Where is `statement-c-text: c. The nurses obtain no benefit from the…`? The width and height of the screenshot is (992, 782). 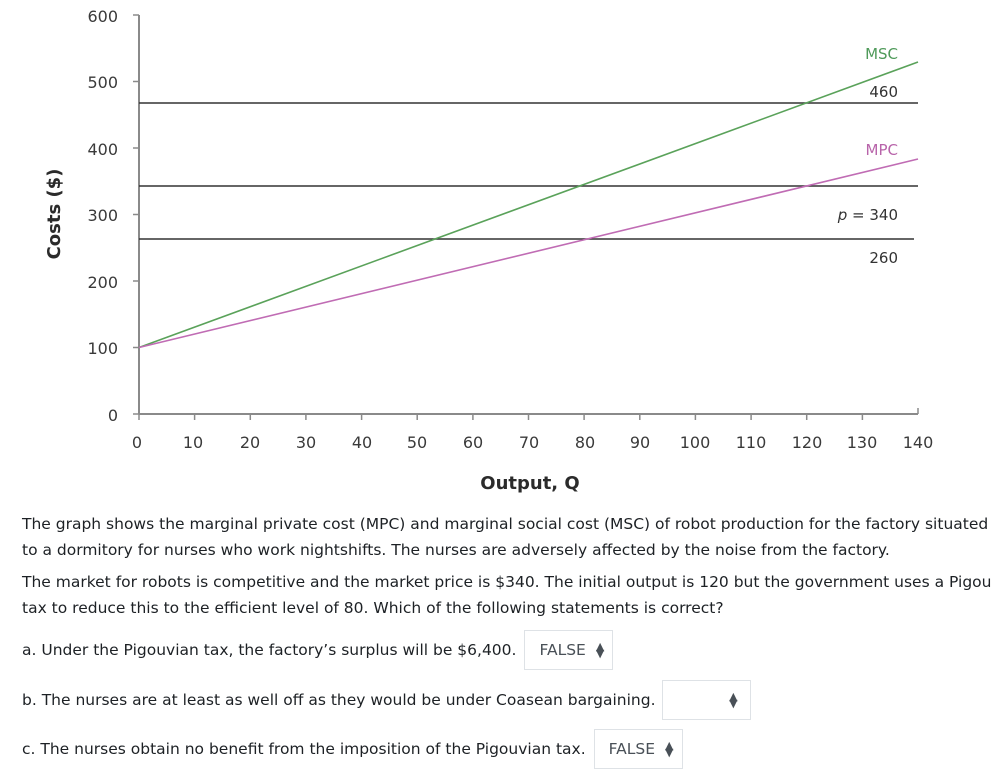 statement-c-text: c. The nurses obtain no benefit from the… is located at coordinates (304, 749).